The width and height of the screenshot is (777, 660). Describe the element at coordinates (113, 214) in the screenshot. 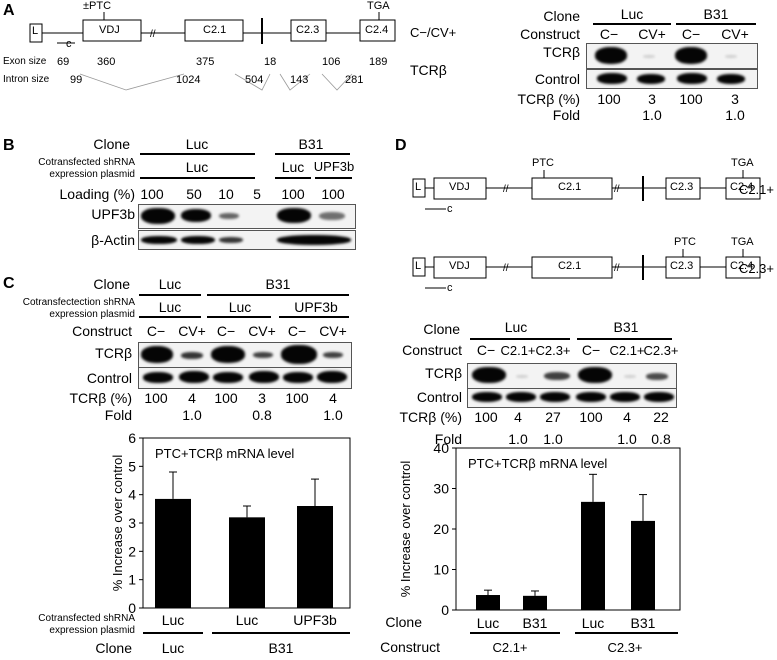

I see `blot-b-row-label: UPF3b` at that location.